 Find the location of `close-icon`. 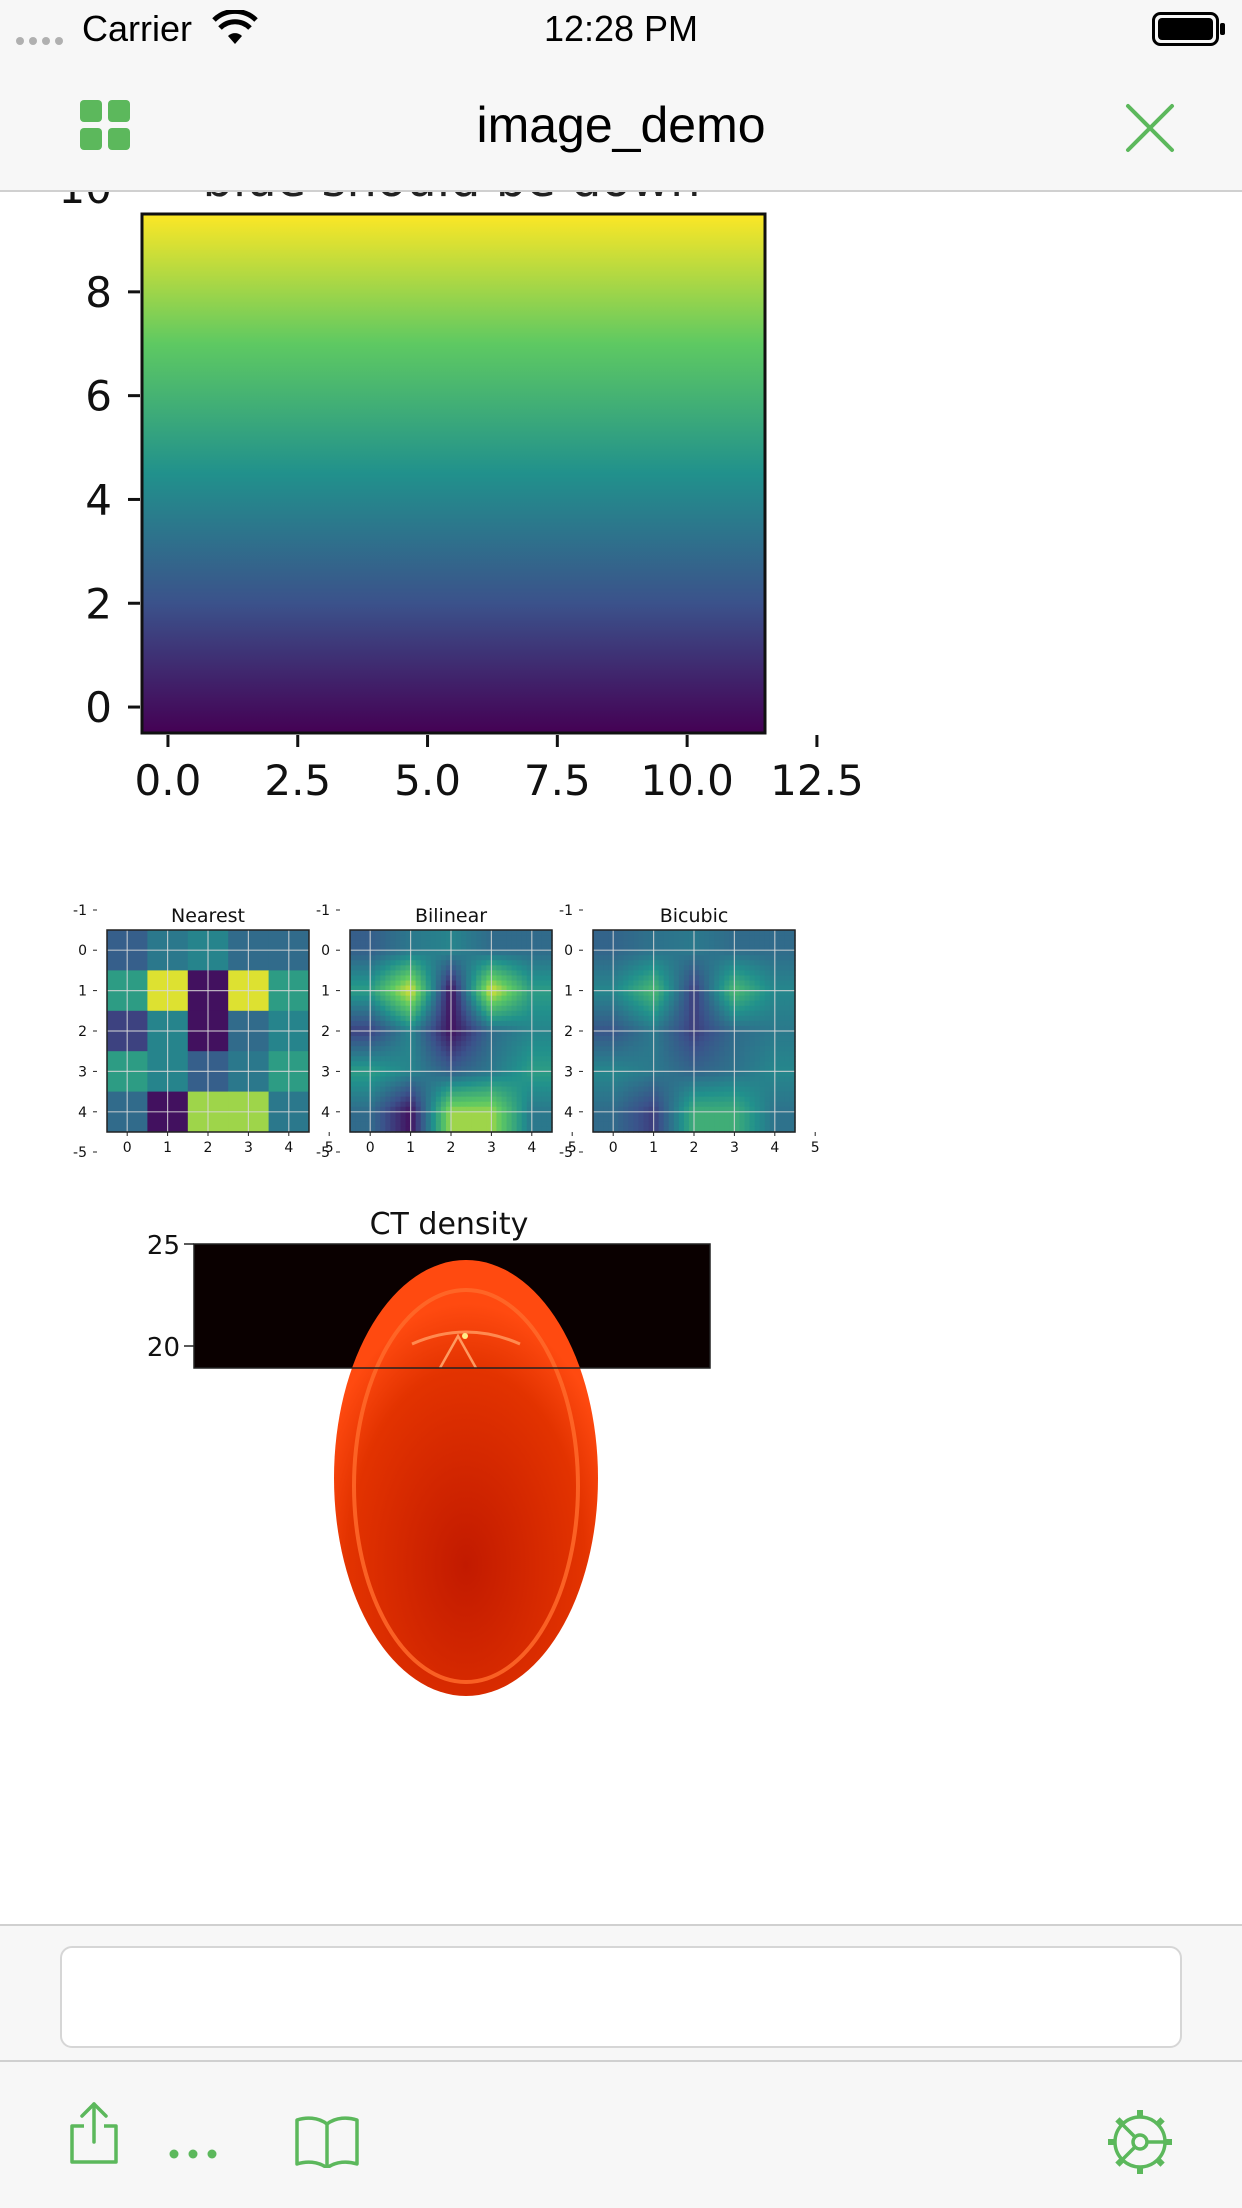

close-icon is located at coordinates (1150, 128).